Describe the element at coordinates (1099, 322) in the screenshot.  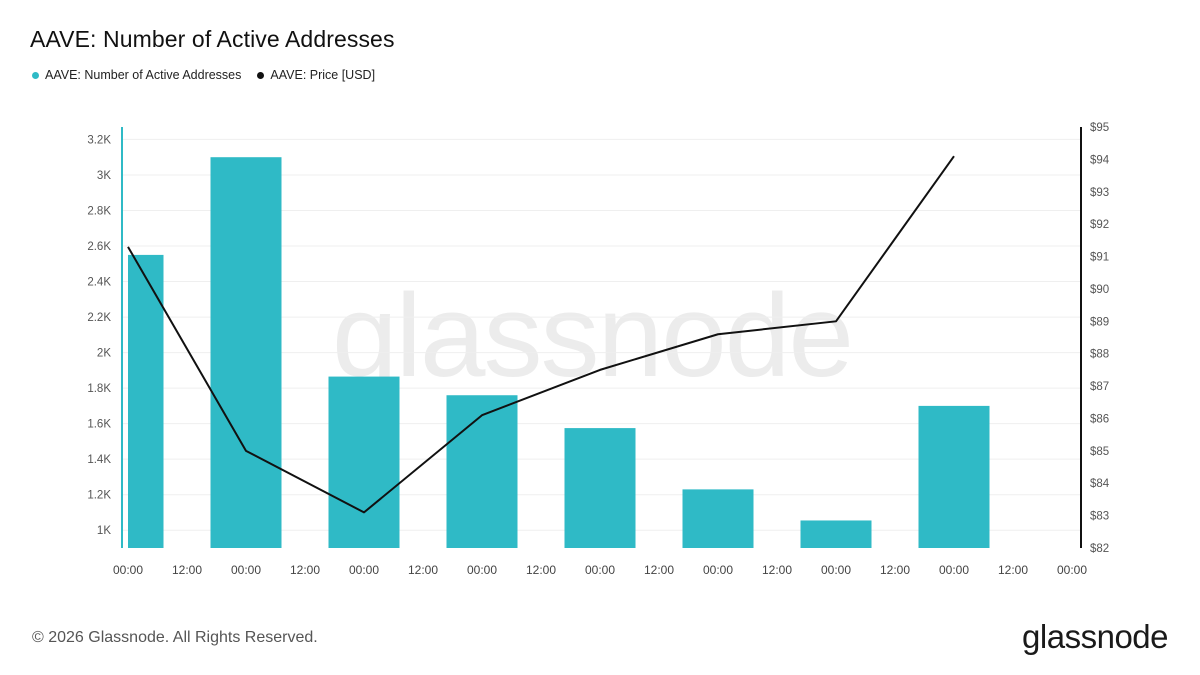
I see `right-axis-tick-label: $89` at that location.